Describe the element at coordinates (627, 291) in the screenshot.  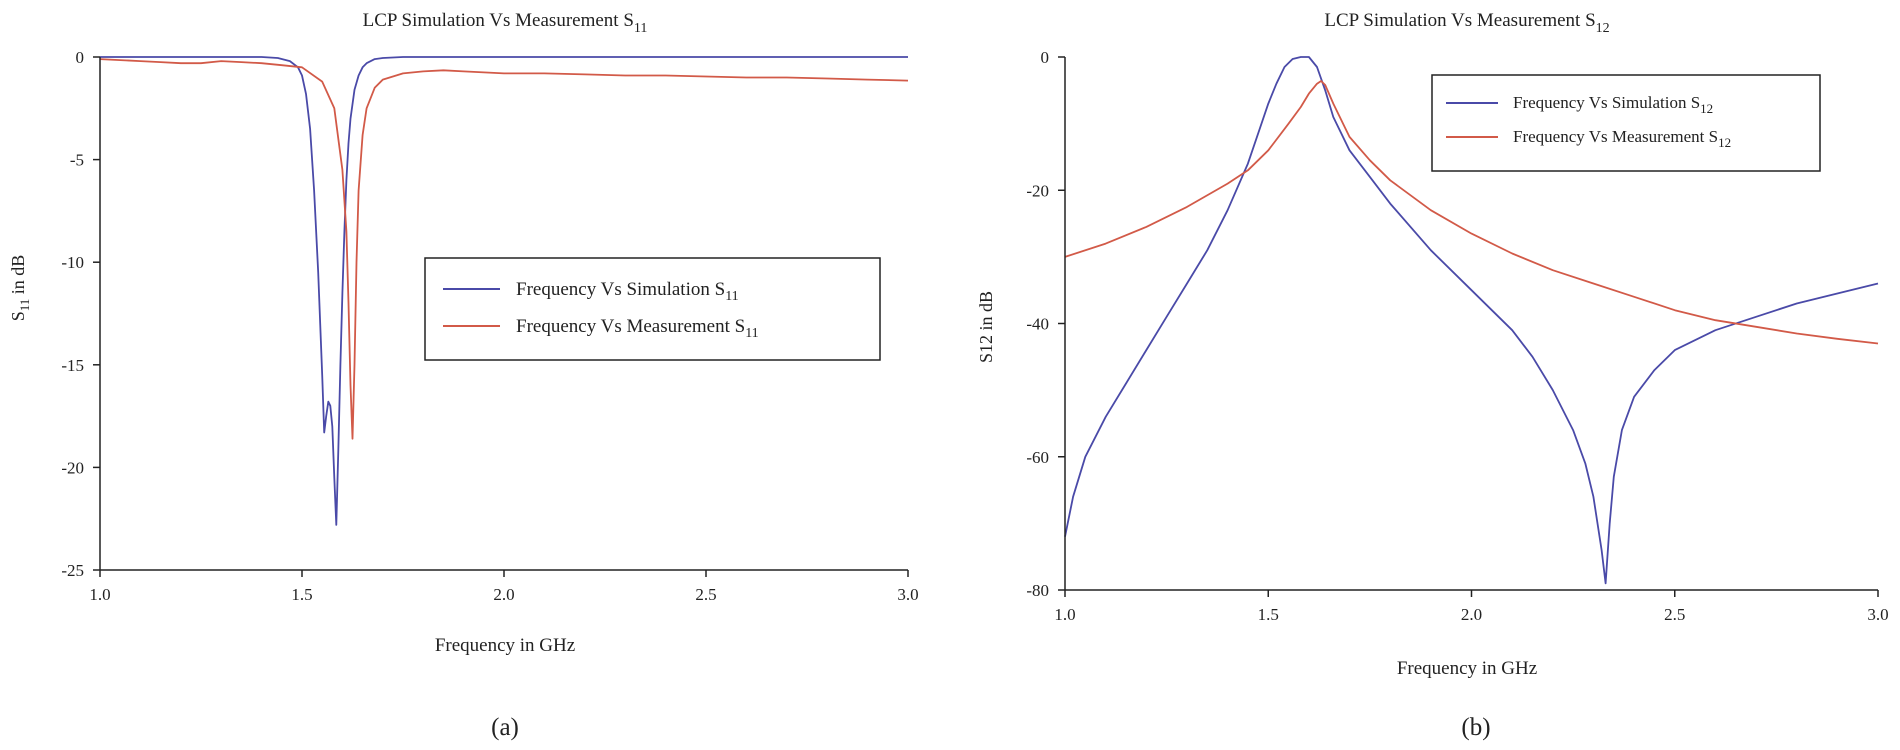
I see `legend-label-simulation: Frequency Vs Simulation S11` at that location.